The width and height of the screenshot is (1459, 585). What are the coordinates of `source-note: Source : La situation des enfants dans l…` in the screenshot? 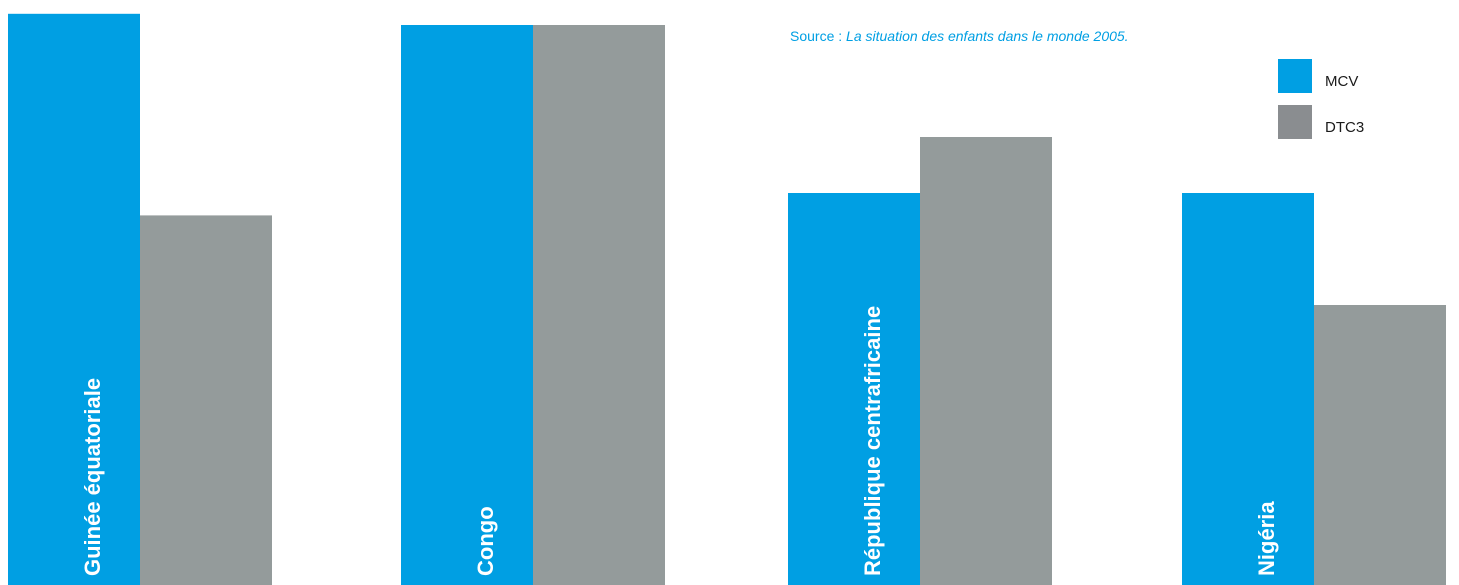 It's located at (959, 36).